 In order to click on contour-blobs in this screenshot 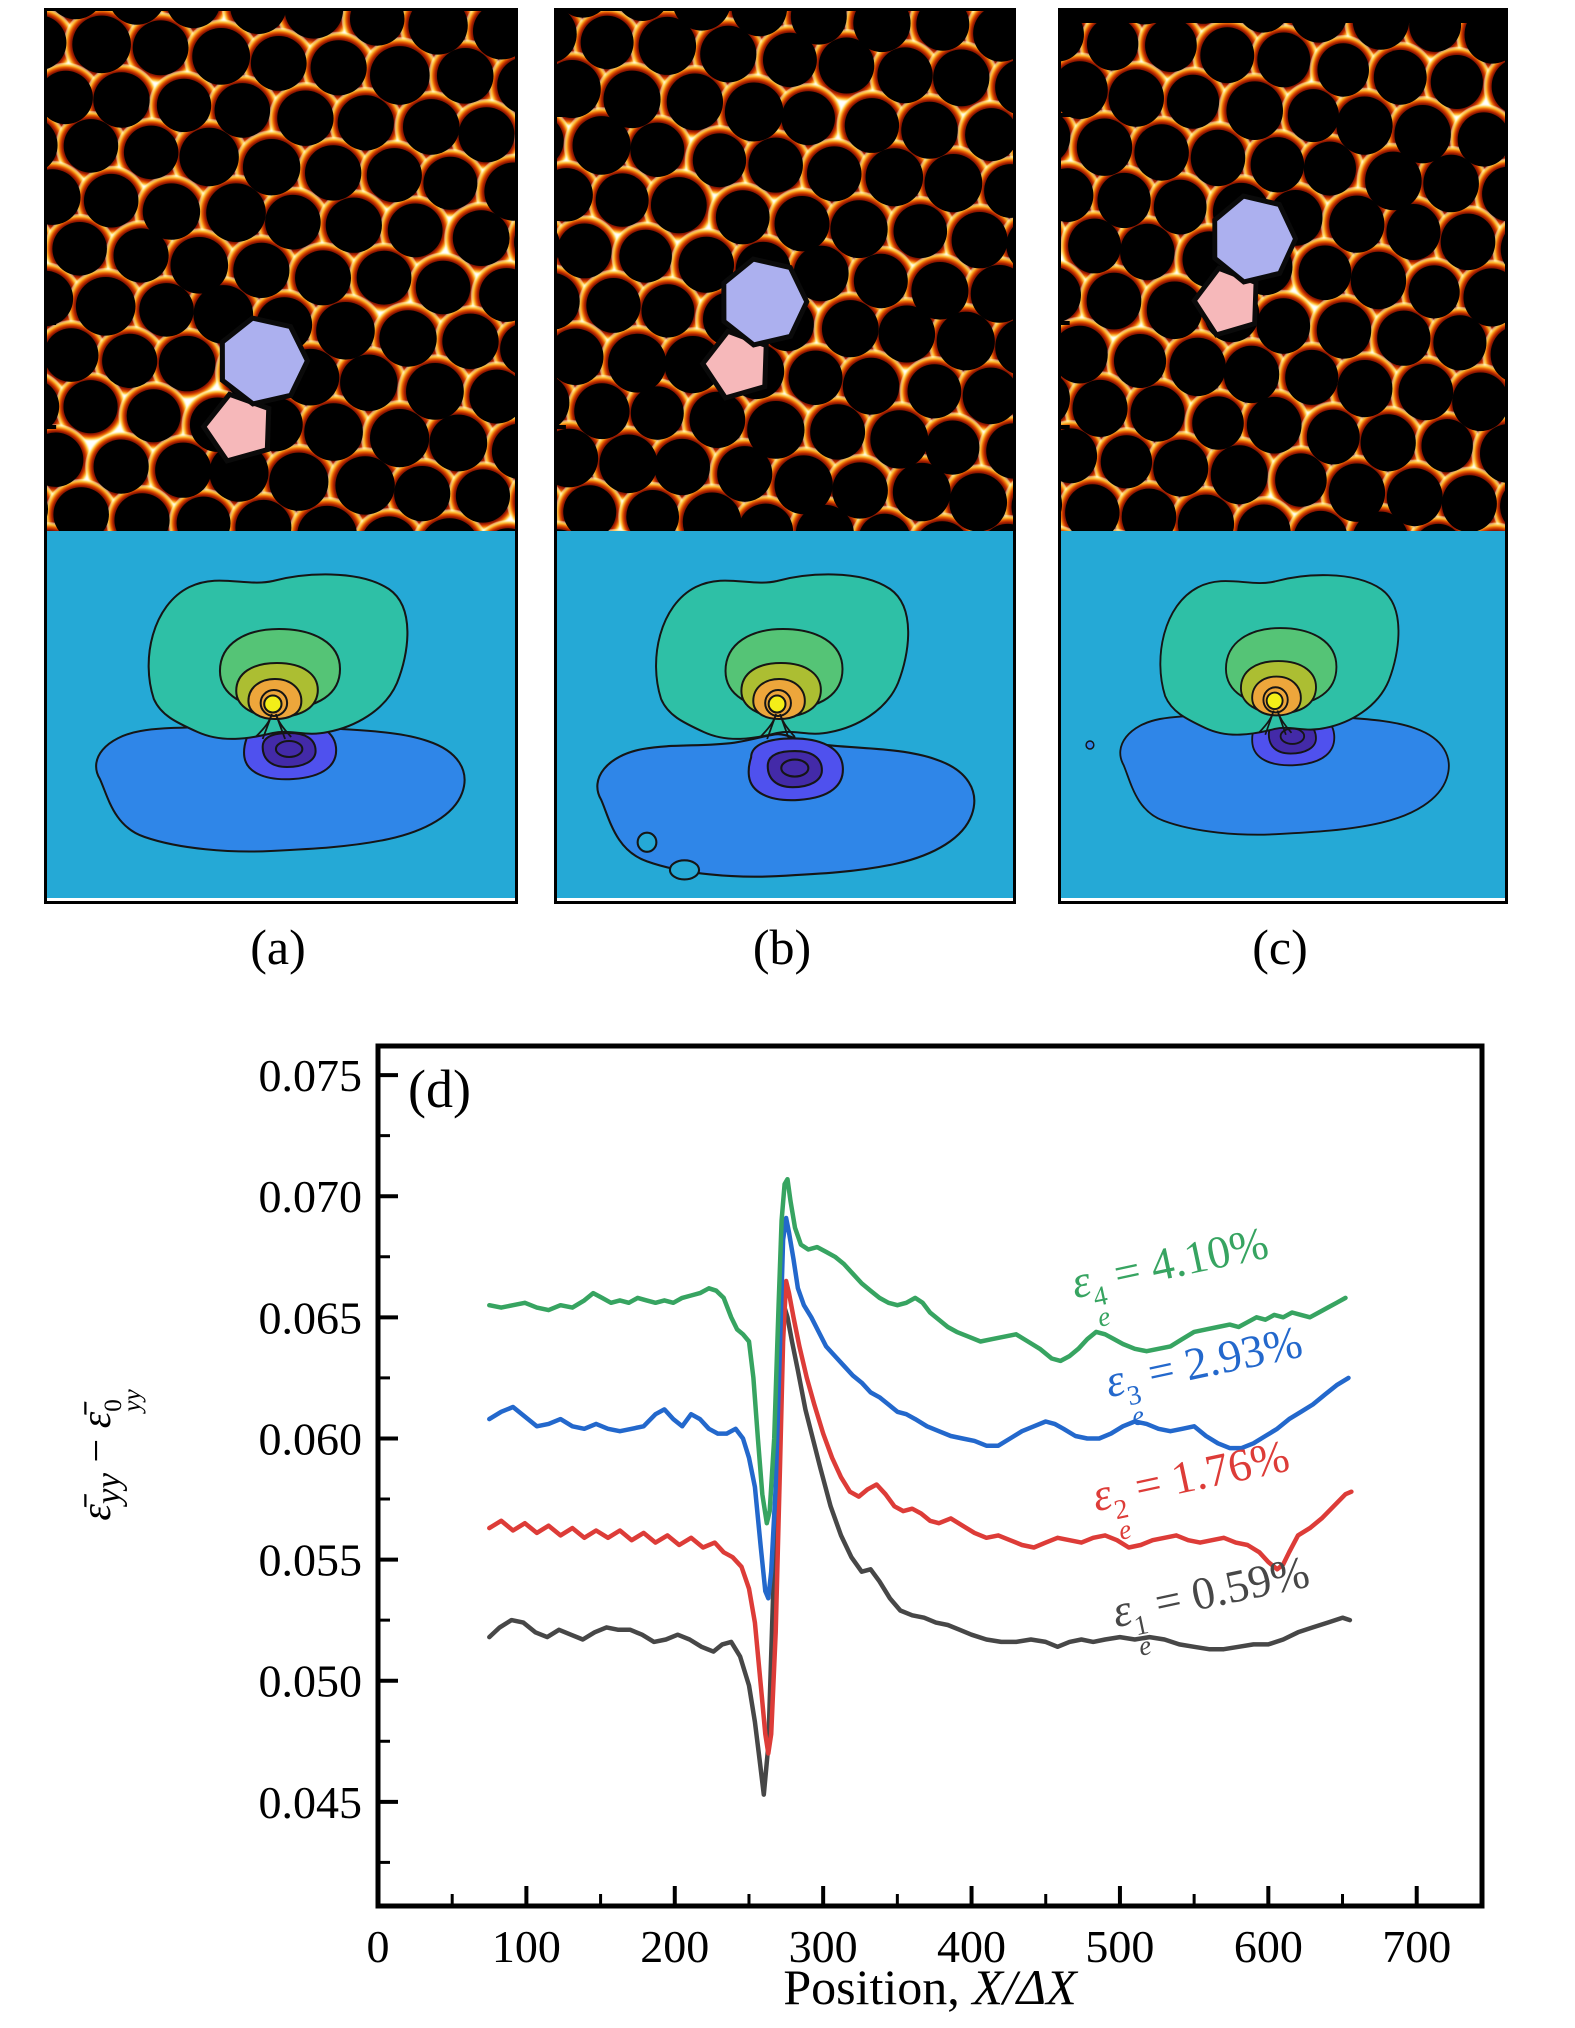, I will do `click(280, 713)`.